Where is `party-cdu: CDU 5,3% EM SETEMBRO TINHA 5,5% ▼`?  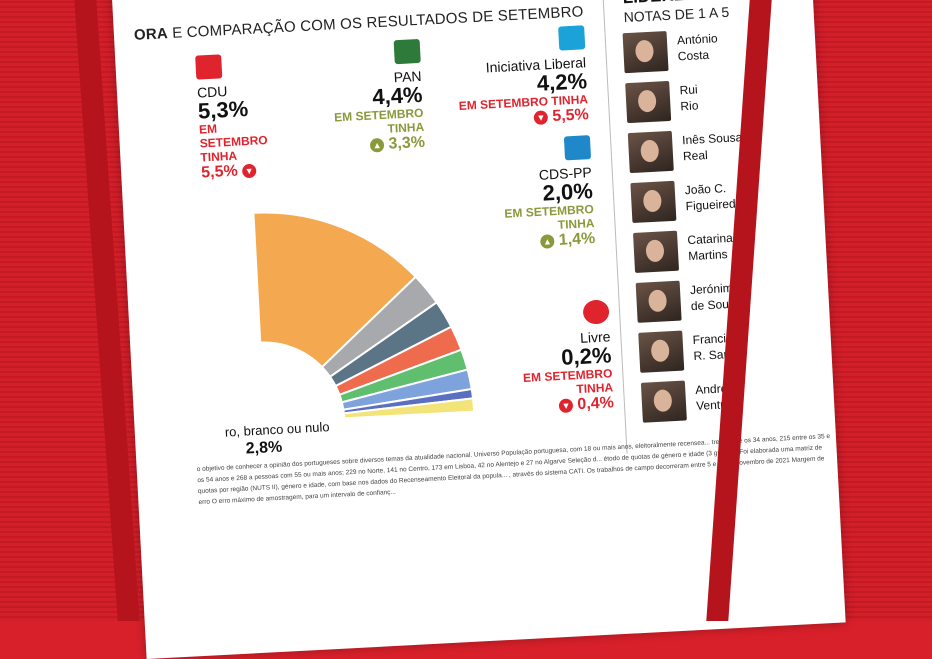
party-cdu: CDU 5,3% EM SETEMBRO TINHA 5,5% ▼ is located at coordinates (238, 116).